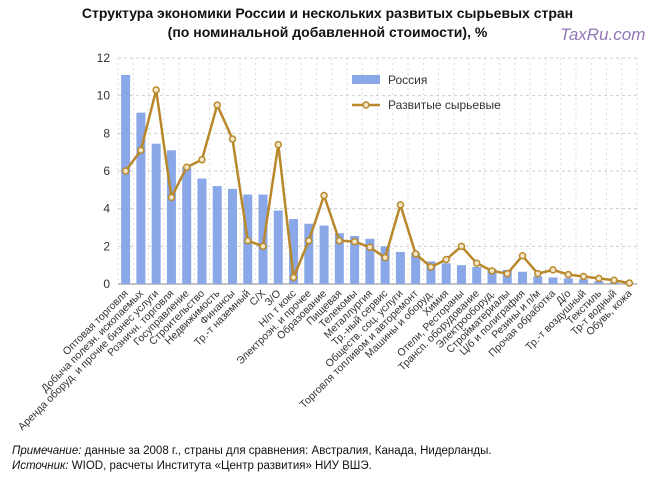 The width and height of the screenshot is (655, 486). What do you see at coordinates (88, 360) in the screenshot?
I see `x-tick-label: Аренда оборуд. и прочие бизнес услуги` at bounding box center [88, 360].